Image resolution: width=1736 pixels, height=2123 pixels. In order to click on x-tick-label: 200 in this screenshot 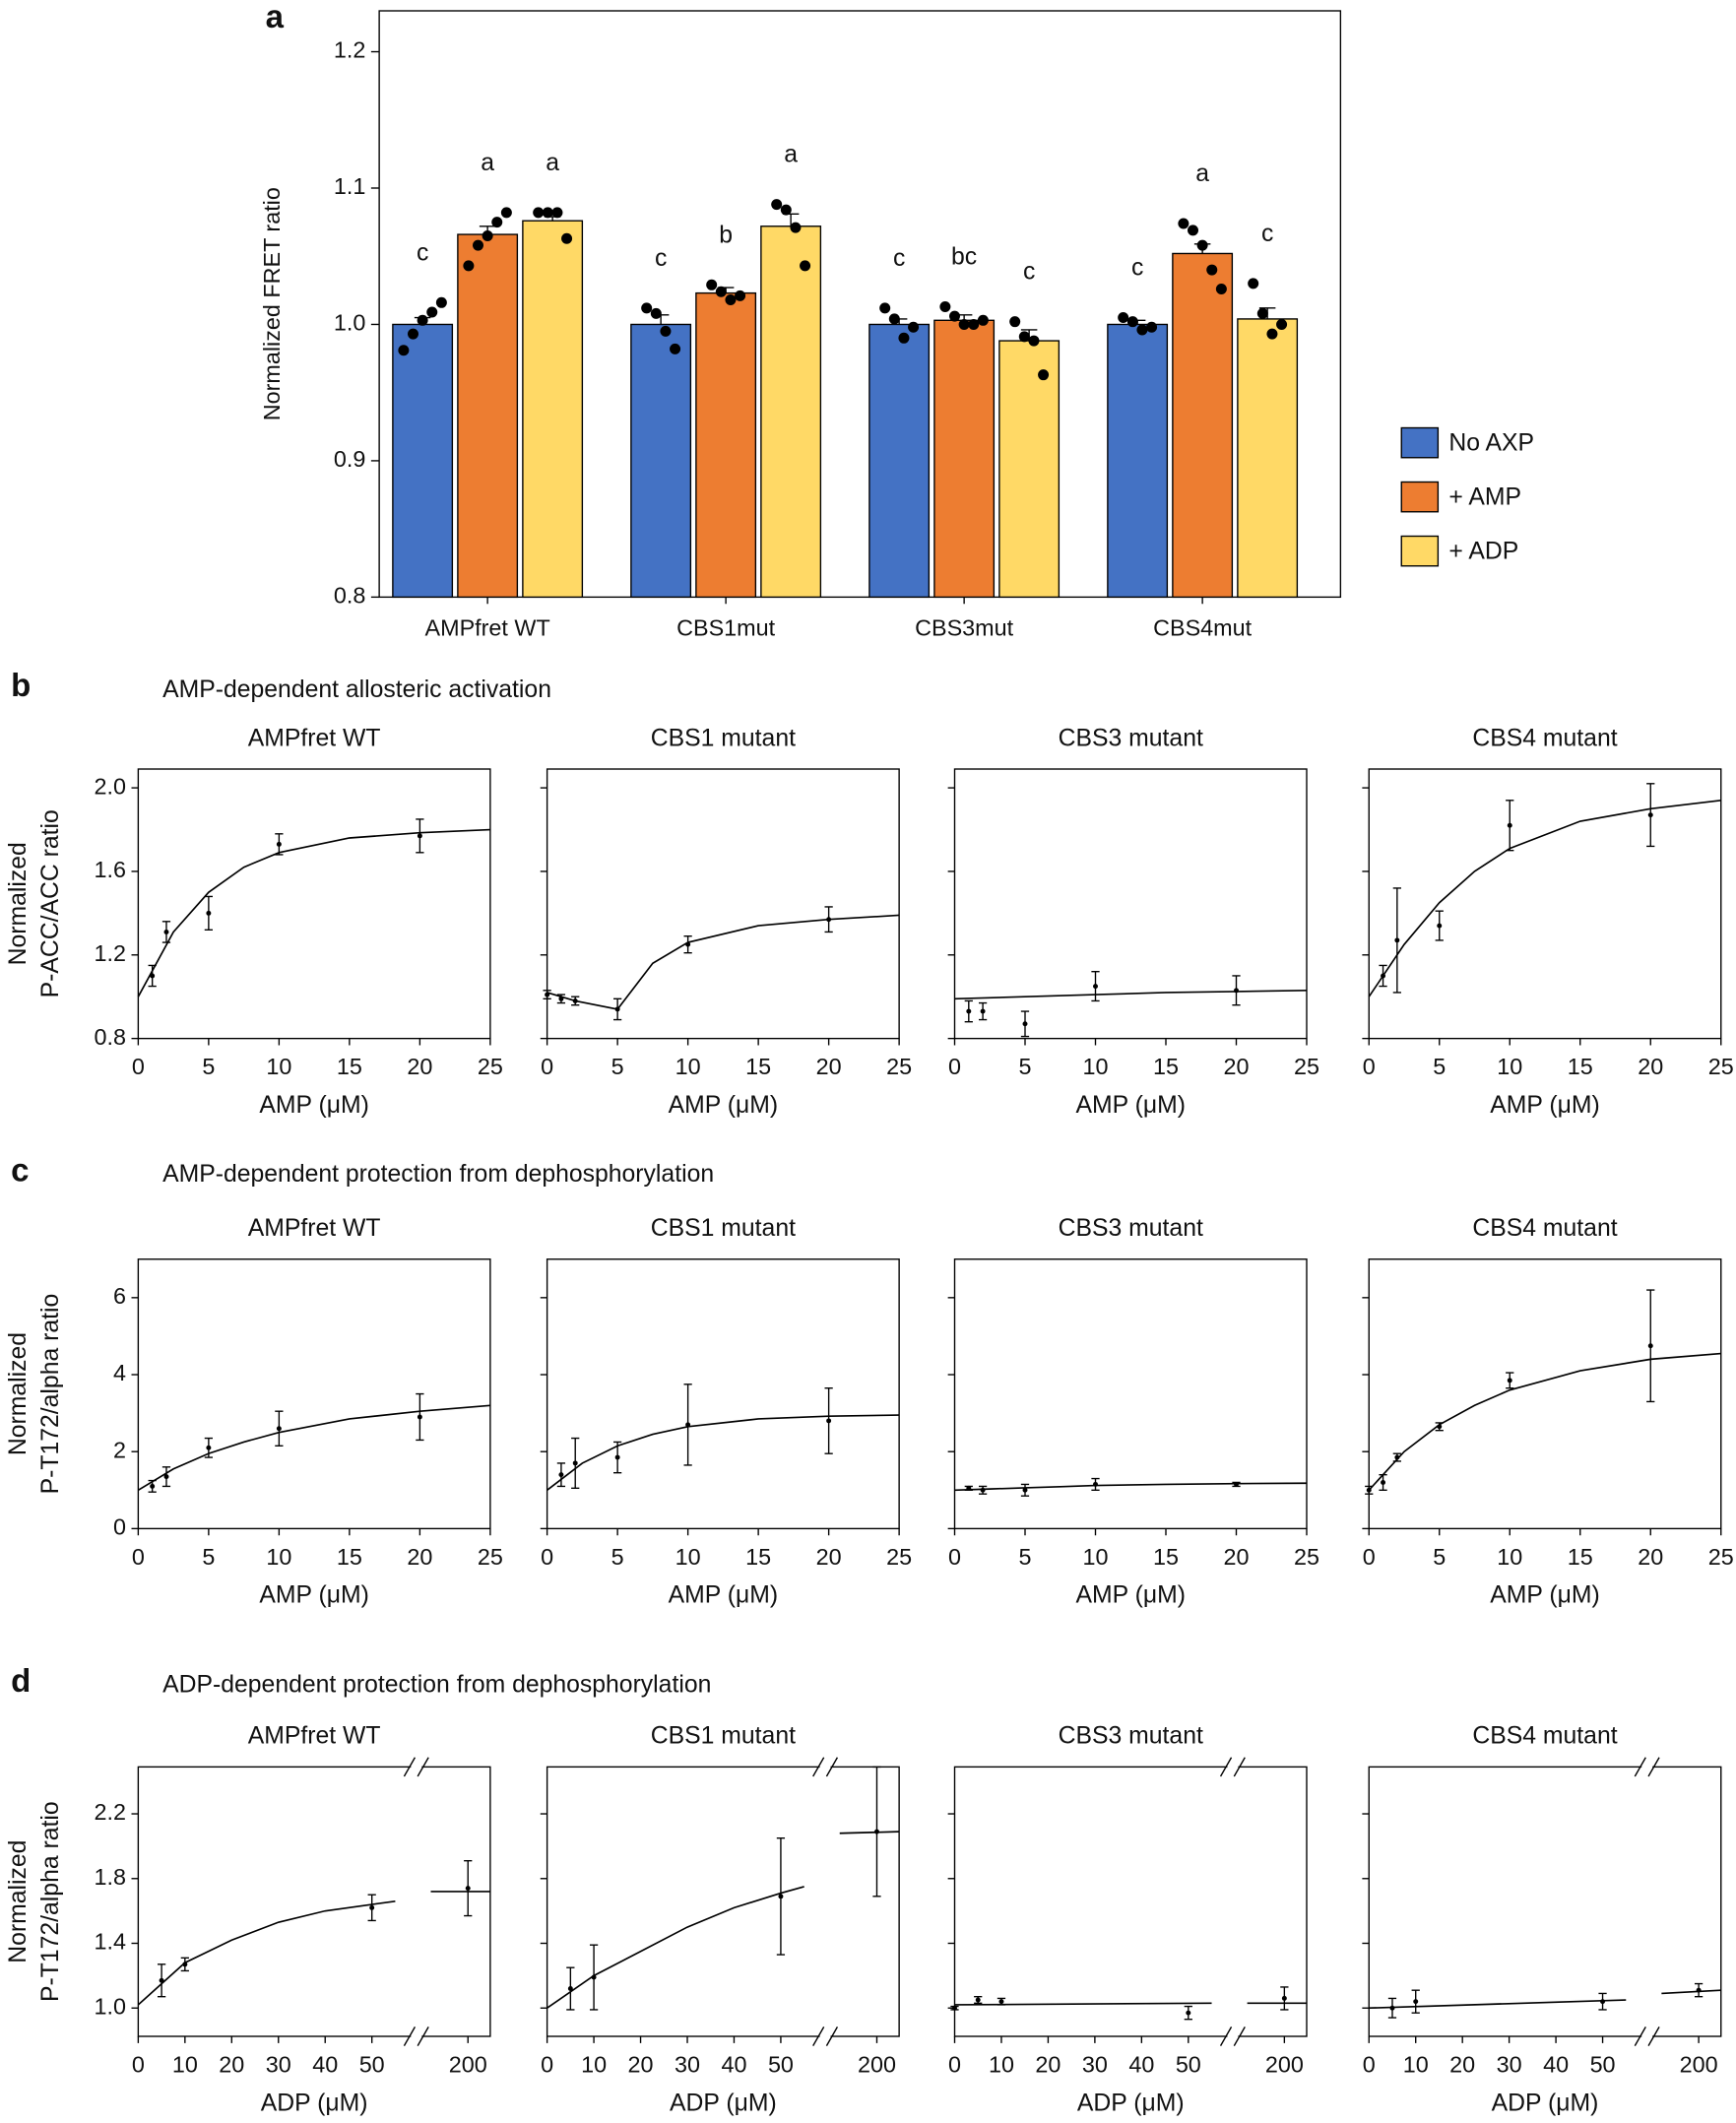, I will do `click(877, 2064)`.